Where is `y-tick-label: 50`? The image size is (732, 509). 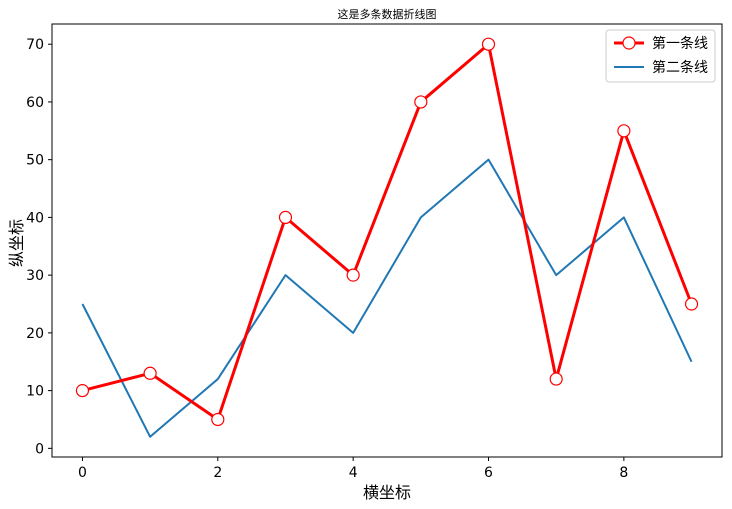 y-tick-label: 50 is located at coordinates (35, 161).